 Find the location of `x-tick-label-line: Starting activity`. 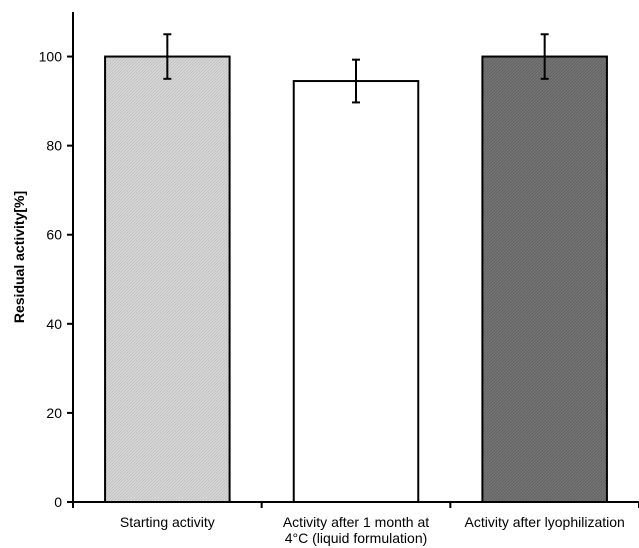

x-tick-label-line: Starting activity is located at coordinates (167, 522).